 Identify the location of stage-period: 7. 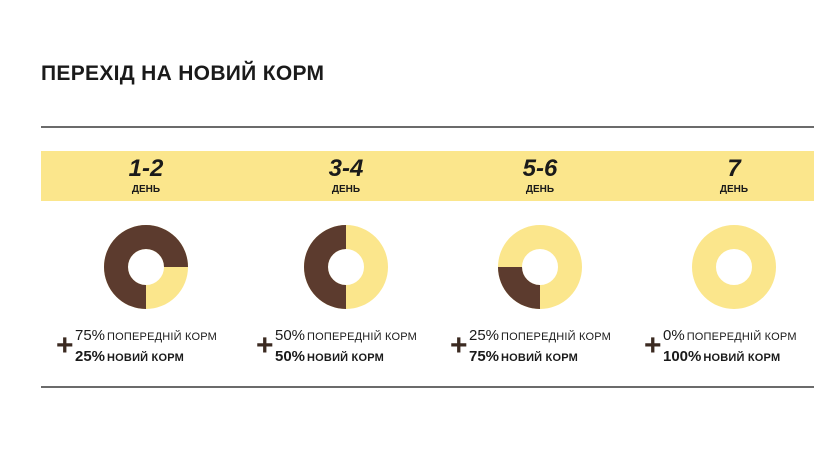
(734, 168).